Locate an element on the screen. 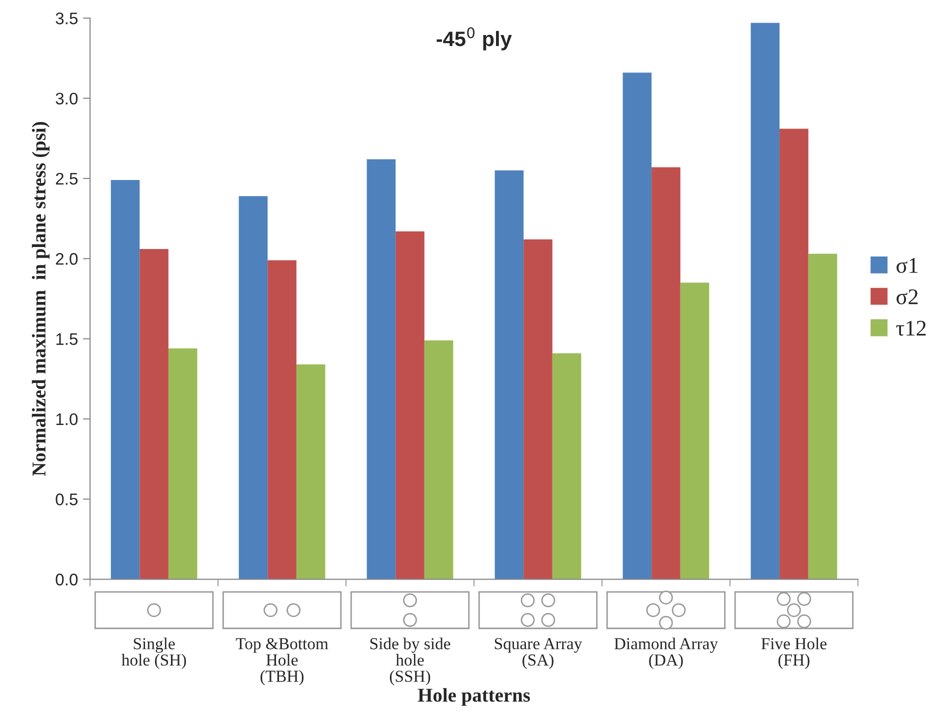  y-axis-title: Normalized maximum in plane stress (psi) is located at coordinates (41, 299).